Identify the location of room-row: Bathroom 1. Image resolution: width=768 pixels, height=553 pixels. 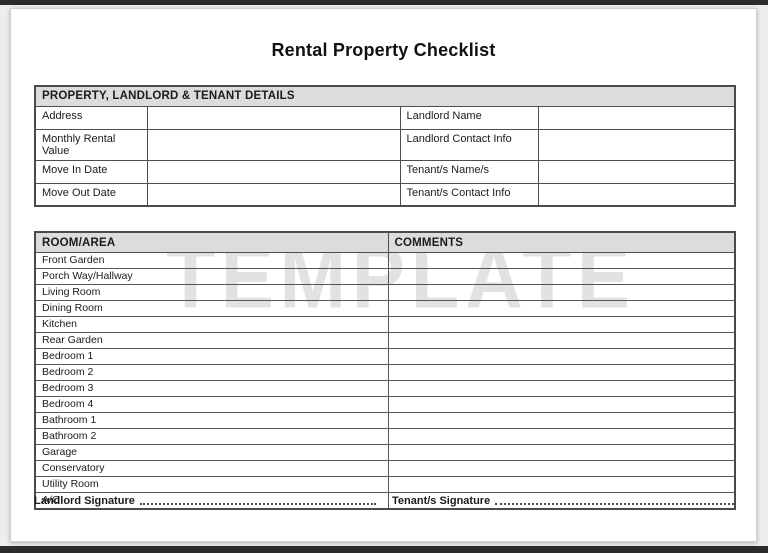
(385, 420).